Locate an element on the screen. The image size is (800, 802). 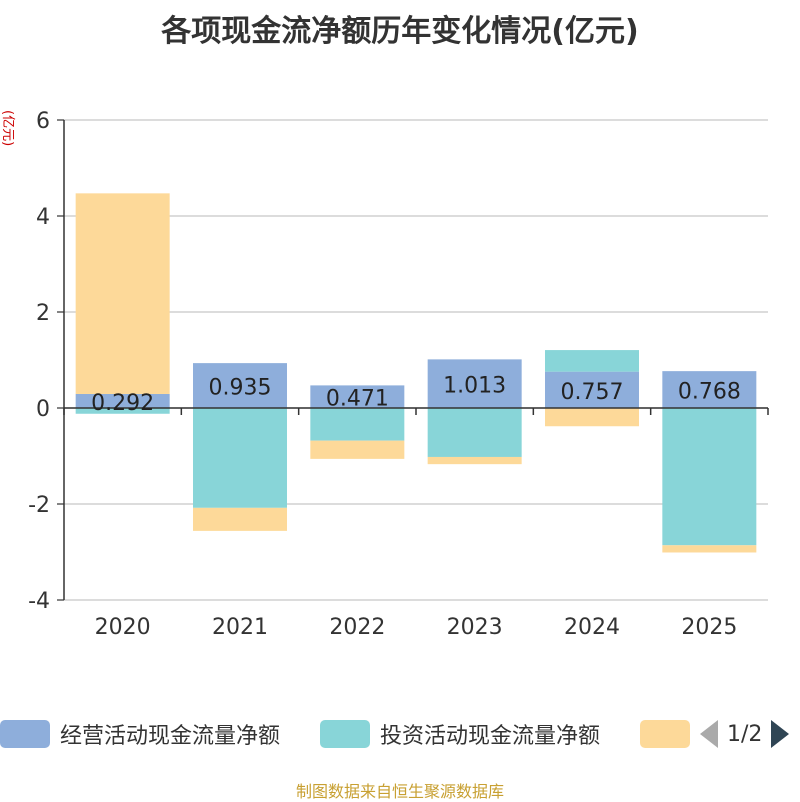
data-label-operating-2020: 0.292 is located at coordinates (122, 403).